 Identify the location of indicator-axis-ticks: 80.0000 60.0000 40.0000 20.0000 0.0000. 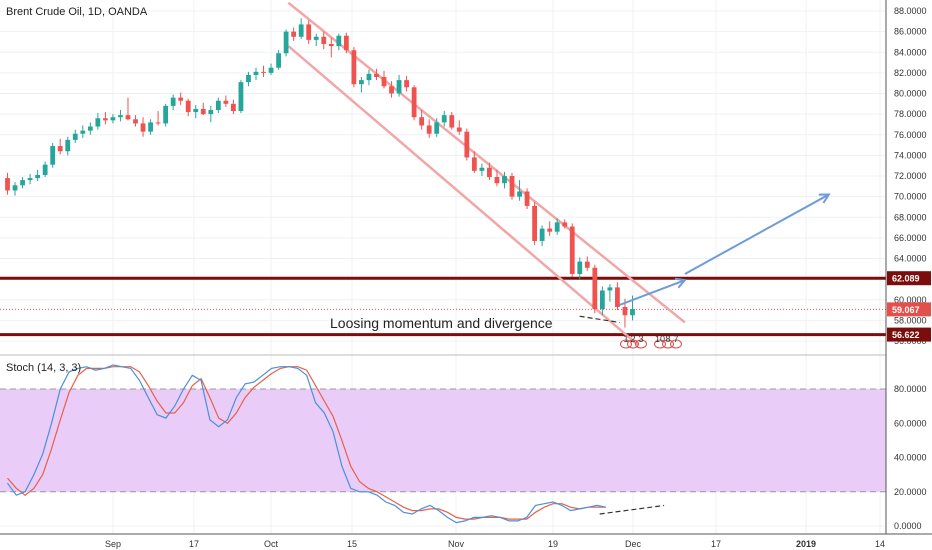
(910, 457).